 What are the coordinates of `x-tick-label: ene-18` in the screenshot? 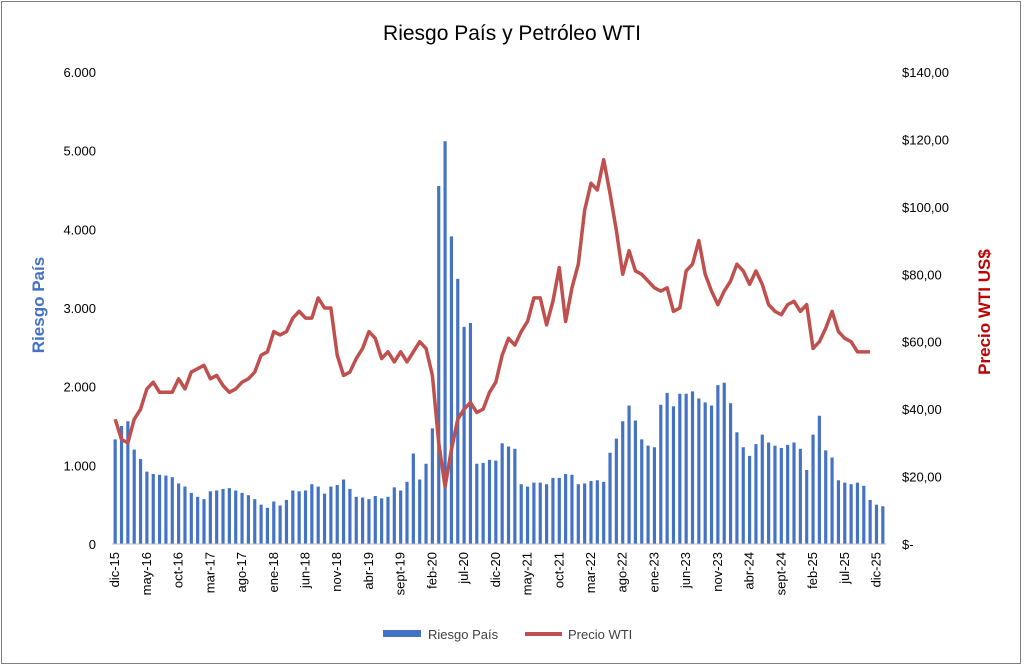 It's located at (273, 572).